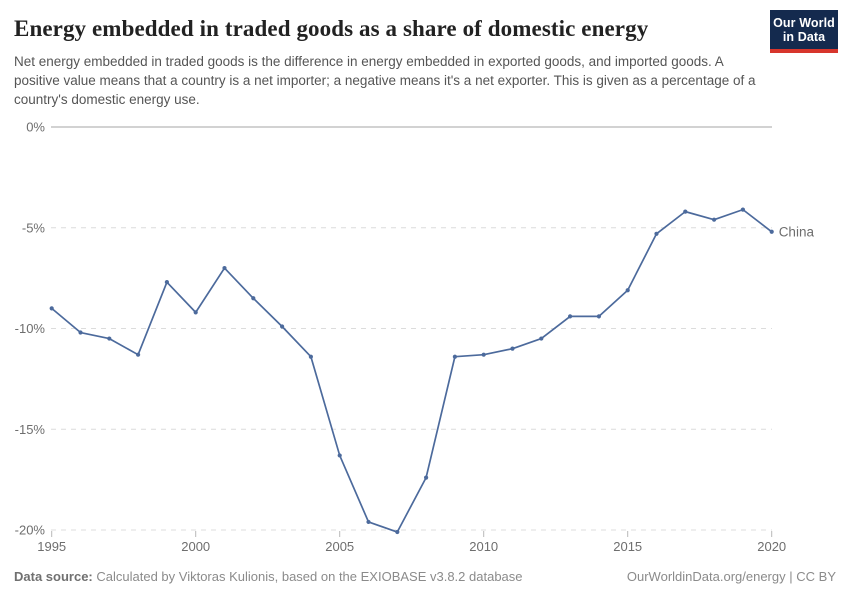 The width and height of the screenshot is (850, 600). What do you see at coordinates (34, 227) in the screenshot?
I see `y-tick-label: -5%` at bounding box center [34, 227].